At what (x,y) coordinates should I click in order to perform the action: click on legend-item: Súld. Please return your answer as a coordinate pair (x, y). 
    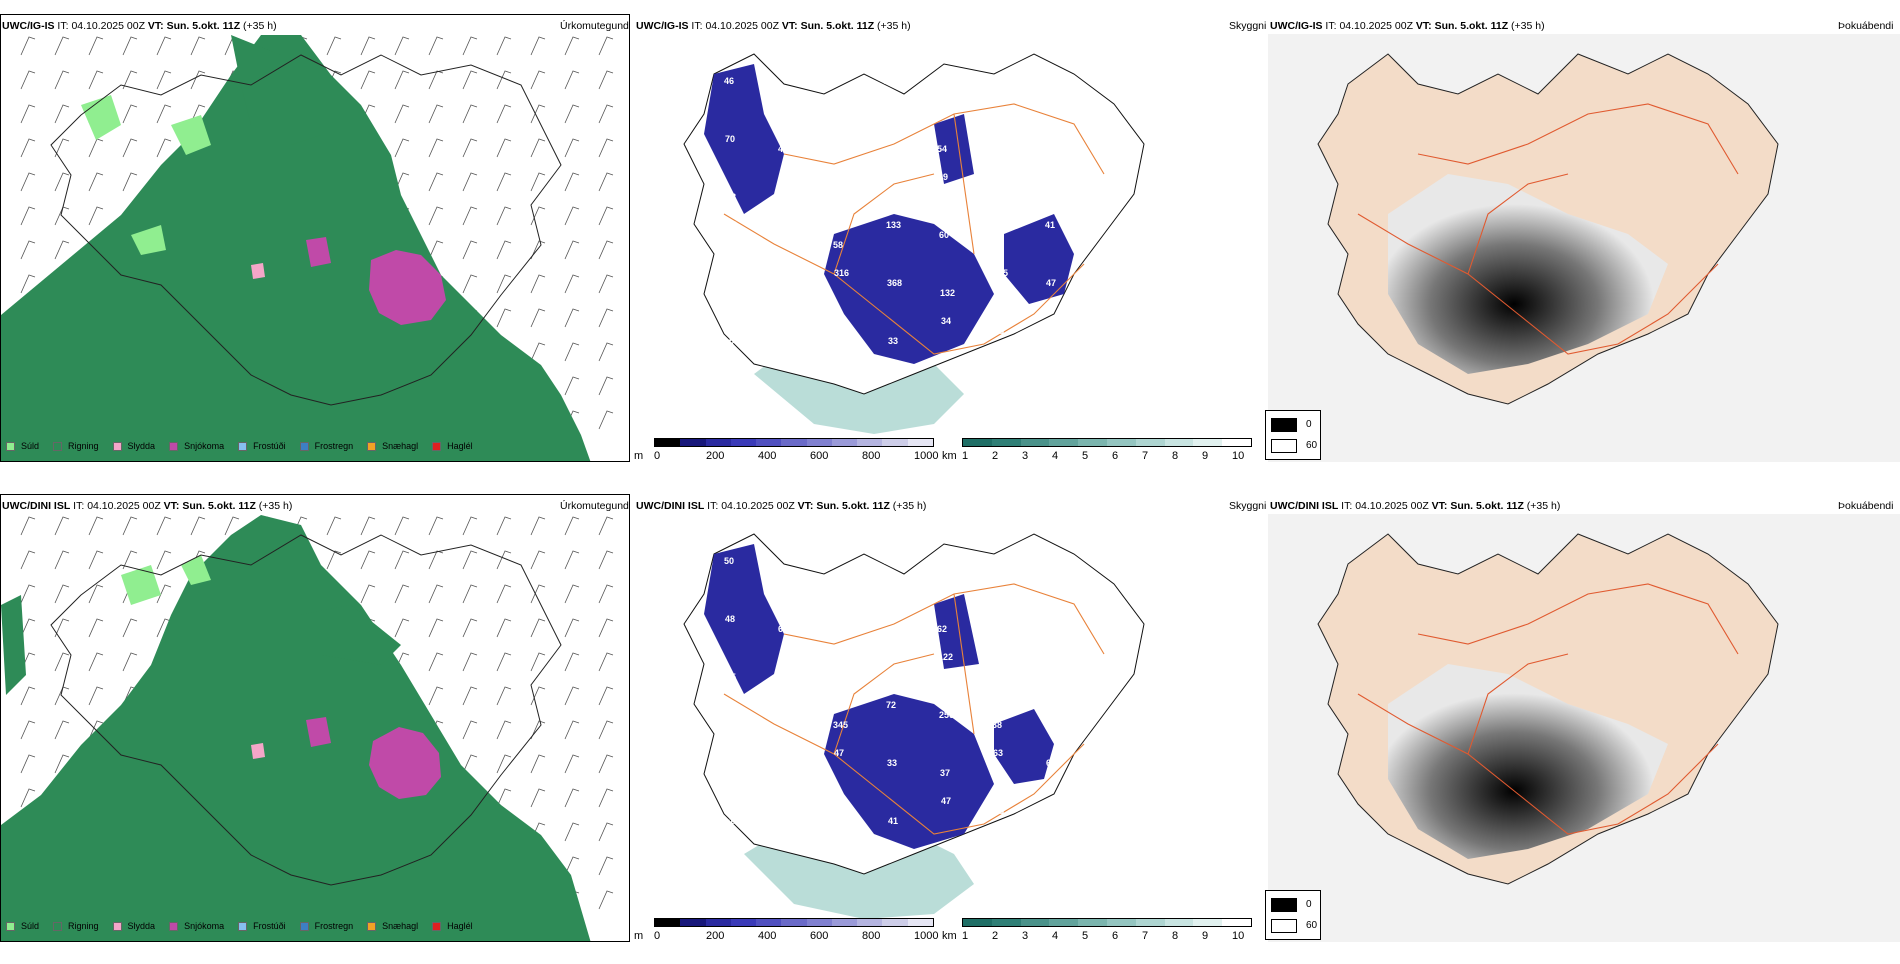
    Looking at the image, I should click on (22, 926).